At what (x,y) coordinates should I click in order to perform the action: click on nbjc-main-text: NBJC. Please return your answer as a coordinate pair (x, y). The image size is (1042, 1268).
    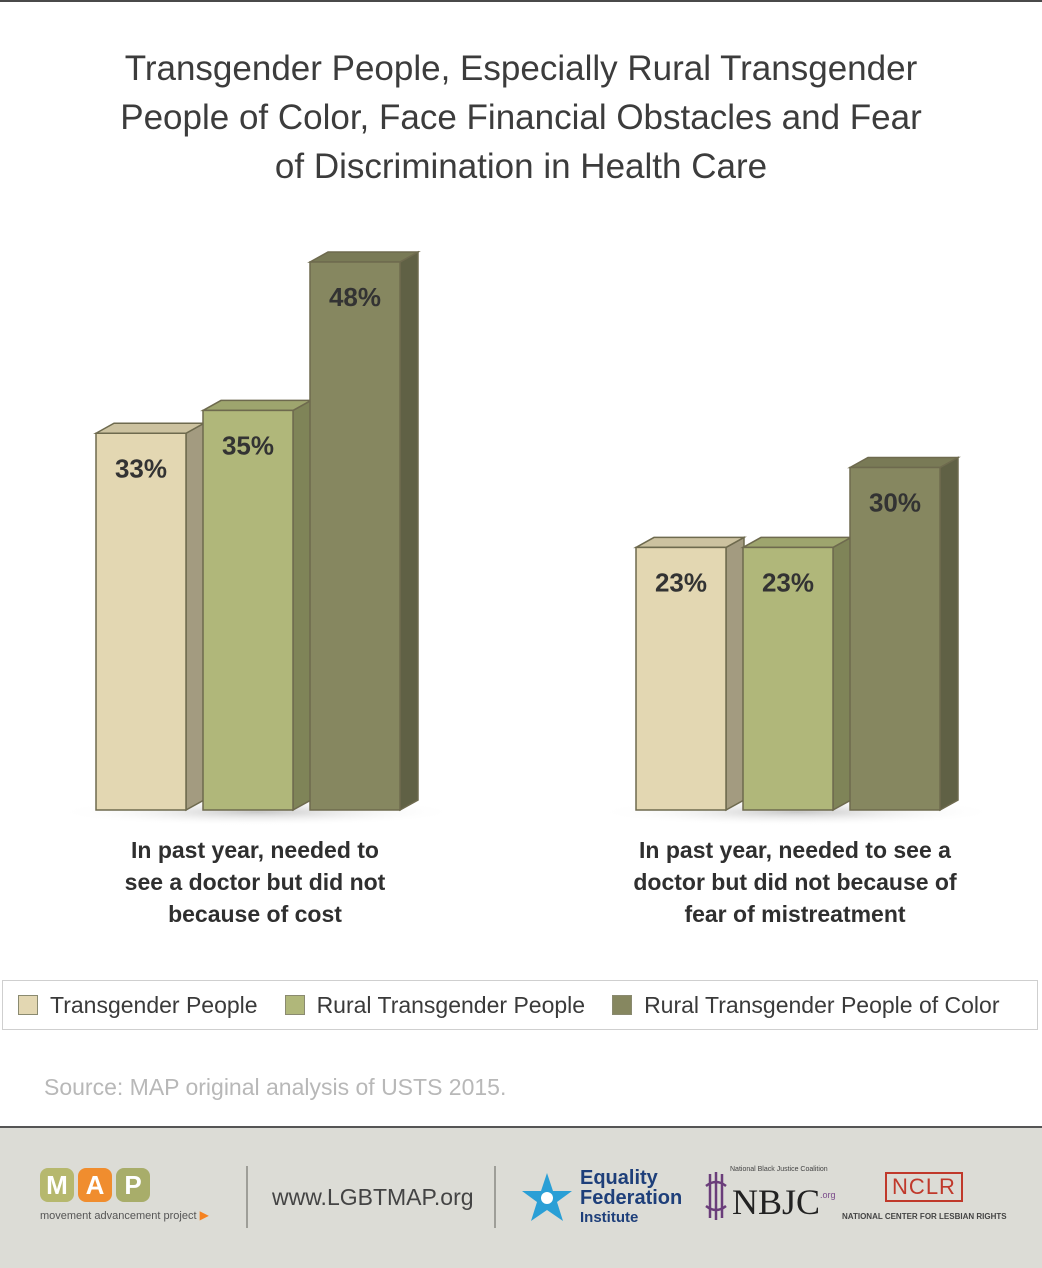
    Looking at the image, I should click on (776, 1202).